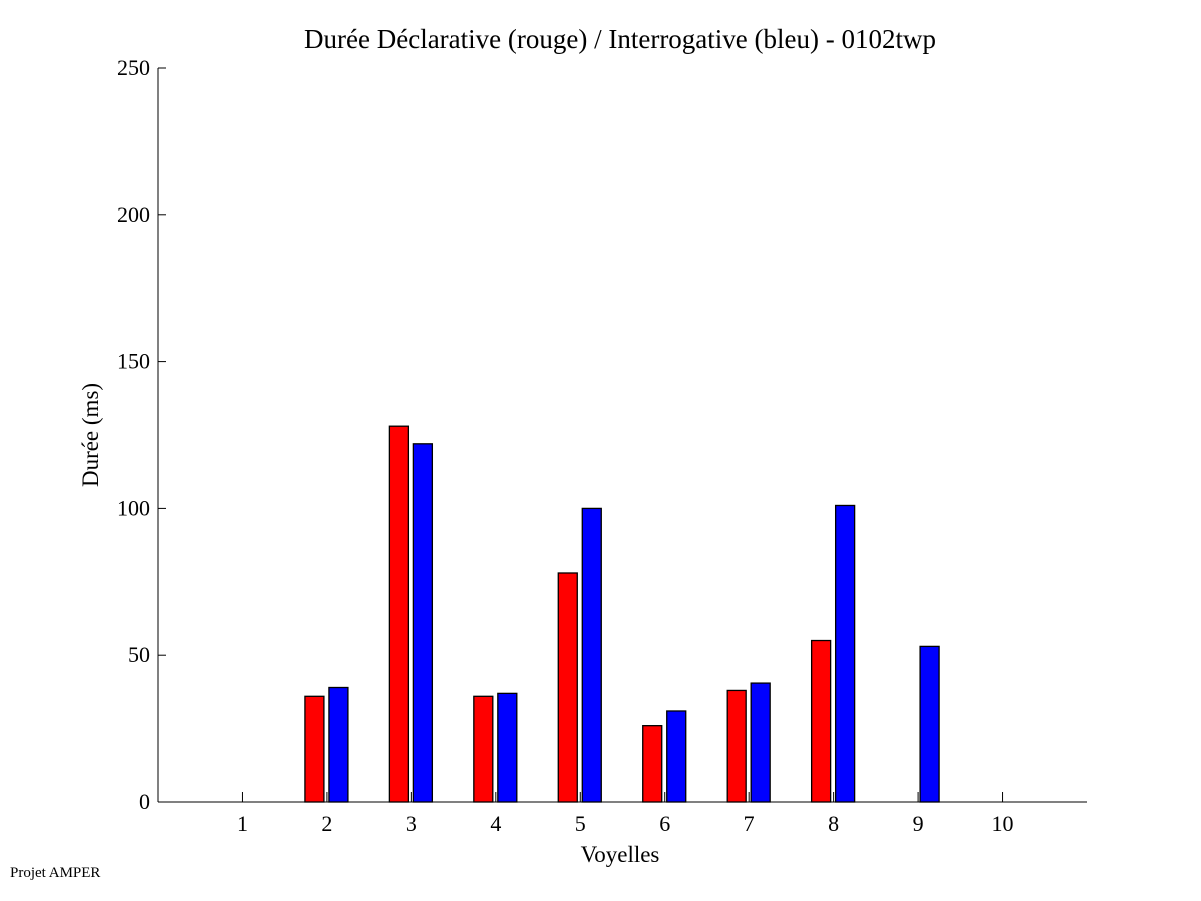 Image resolution: width=1201 pixels, height=901 pixels. Describe the element at coordinates (133, 67) in the screenshot. I see `y-tick-label: 250` at that location.